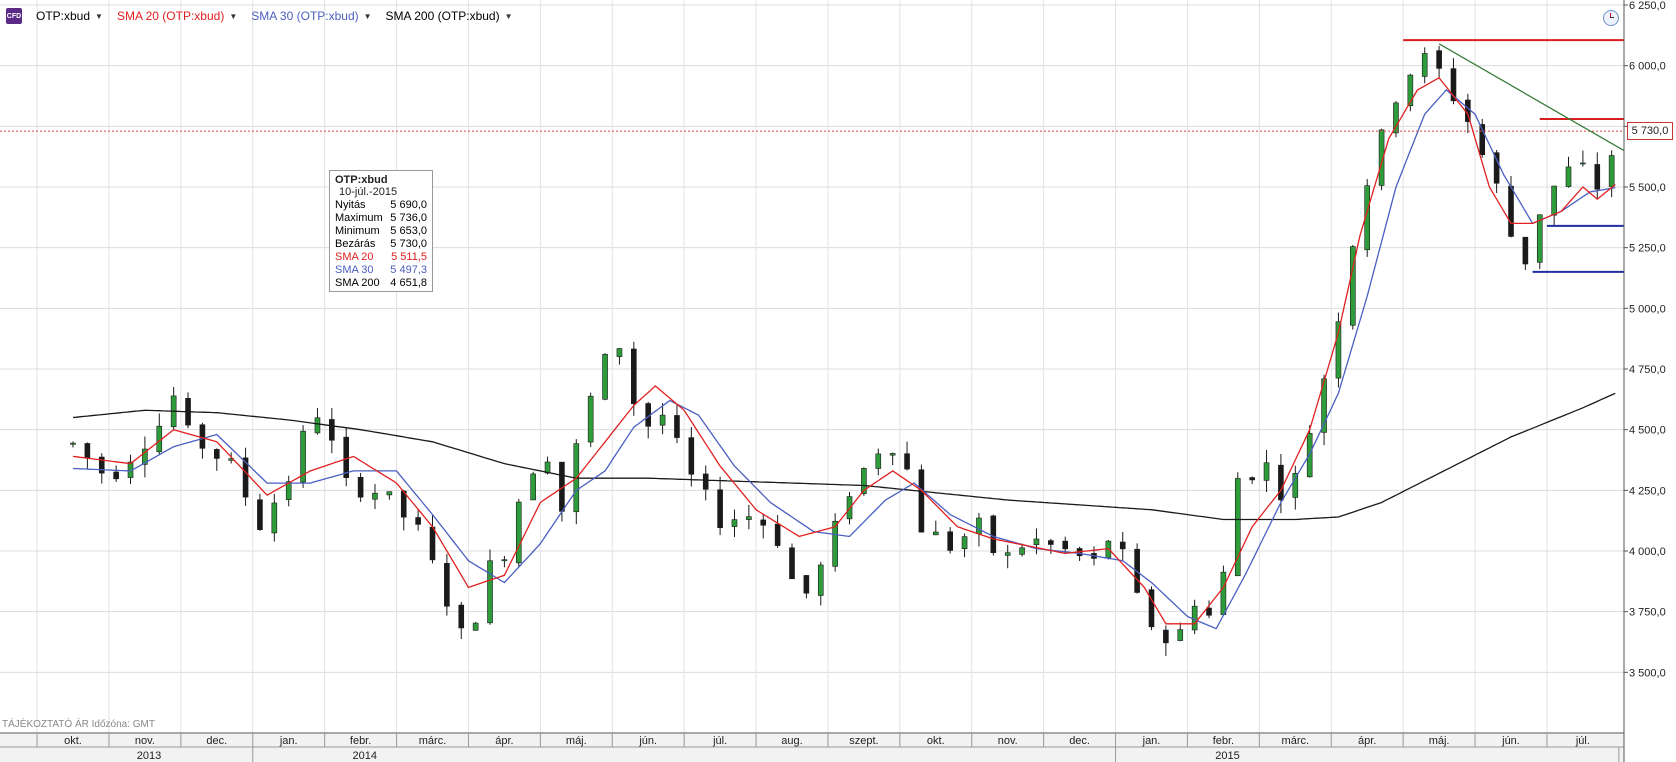 This screenshot has width=1676, height=762. What do you see at coordinates (365, 756) in the screenshot?
I see `year-label: 2014` at bounding box center [365, 756].